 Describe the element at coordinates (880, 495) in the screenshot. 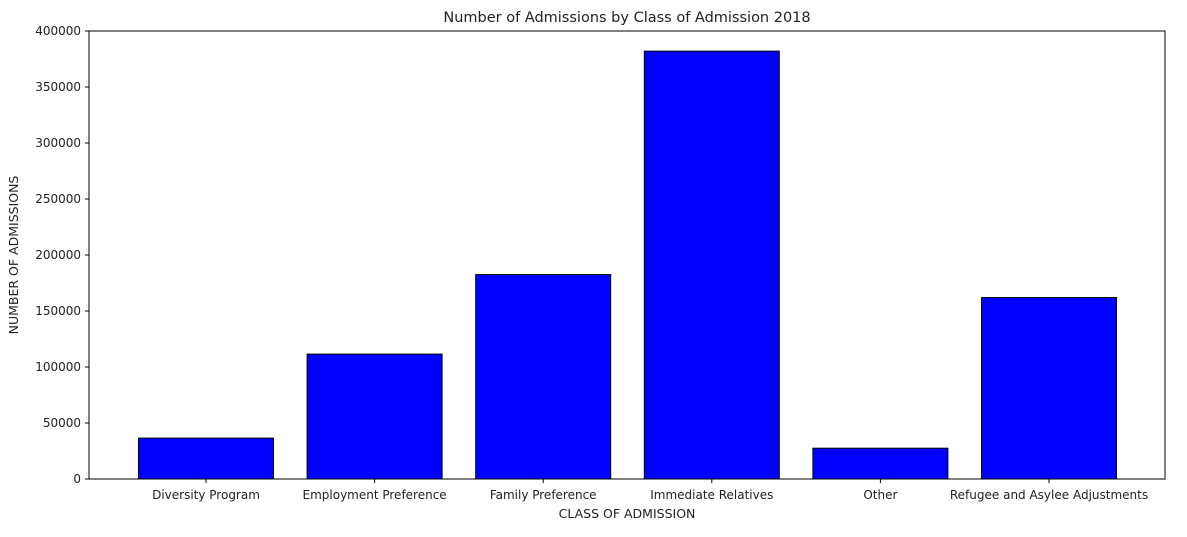

I see `x-tick-label: Other` at that location.